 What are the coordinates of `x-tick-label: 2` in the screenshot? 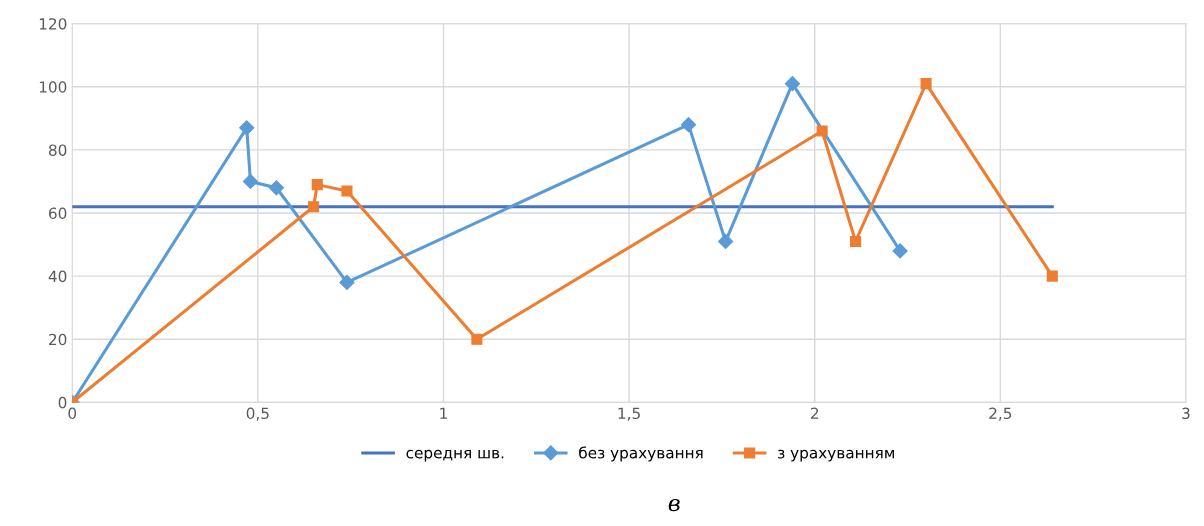 It's located at (814, 413).